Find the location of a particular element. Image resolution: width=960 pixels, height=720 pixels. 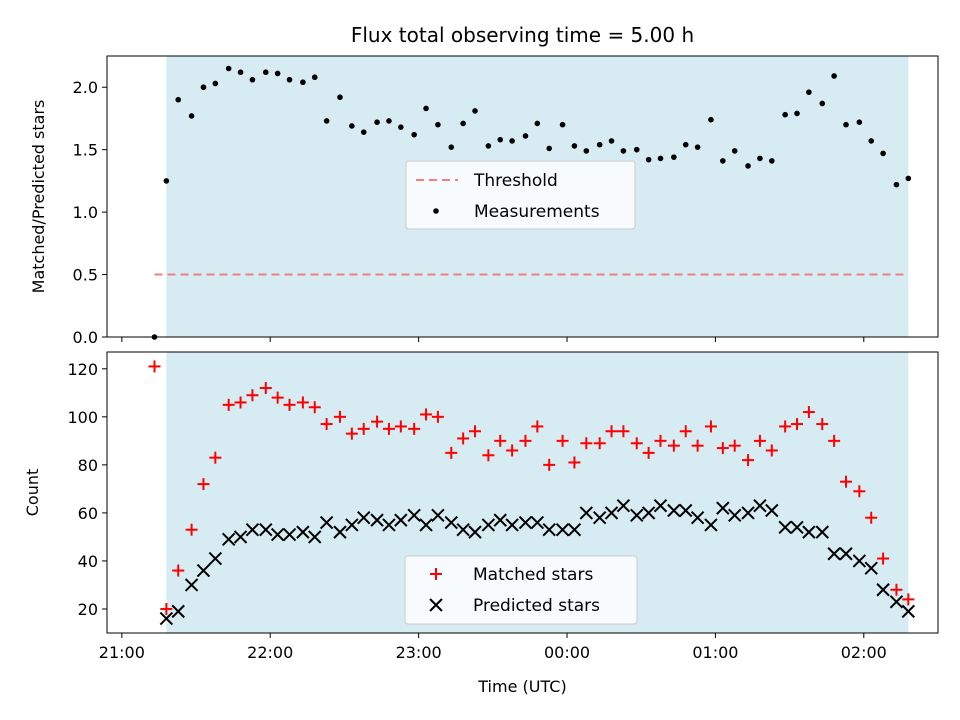

measurements-legend-label: Measurements is located at coordinates (537, 212).